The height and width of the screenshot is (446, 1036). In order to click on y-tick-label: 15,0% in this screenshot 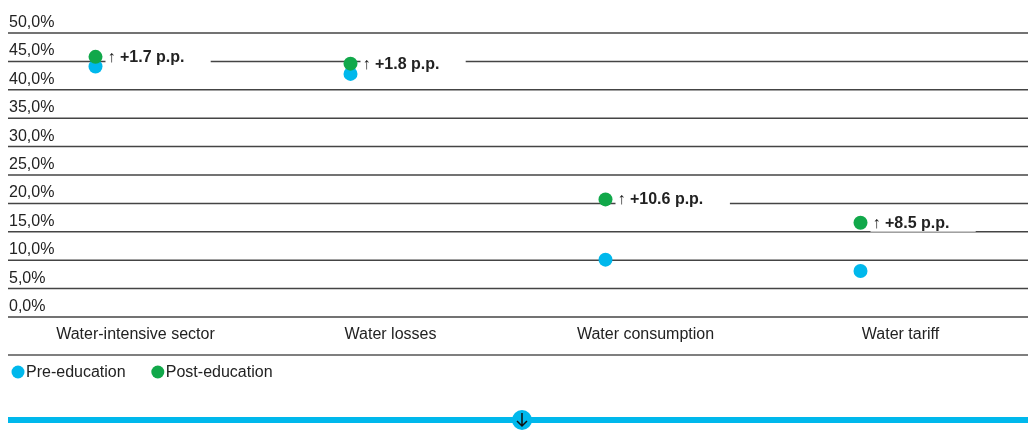, I will do `click(32, 220)`.